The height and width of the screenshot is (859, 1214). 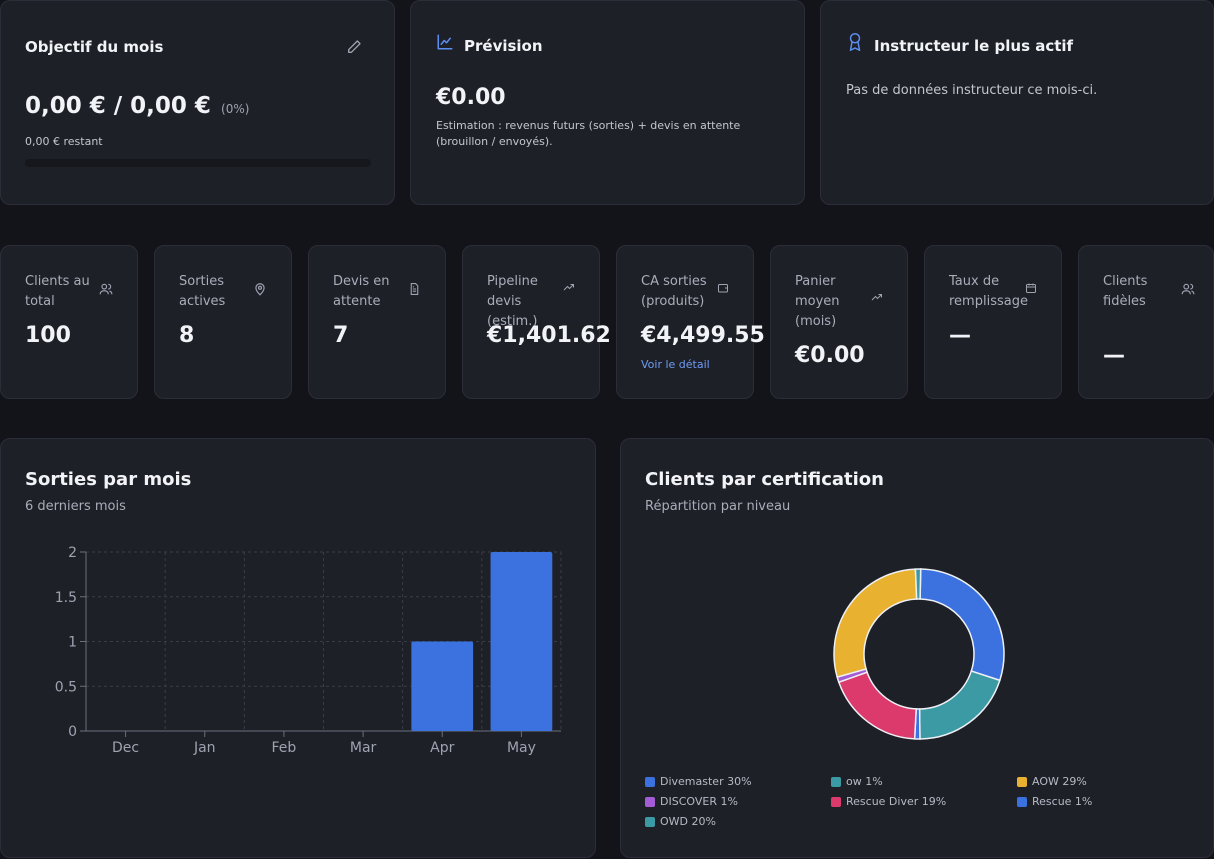 I want to click on x-tick-label: Mar, so click(x=363, y=748).